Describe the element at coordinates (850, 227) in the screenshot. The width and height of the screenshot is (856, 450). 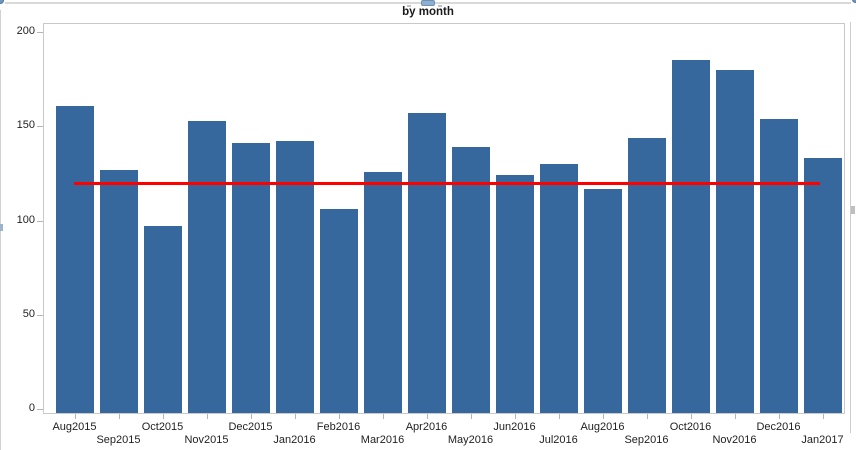
I see `right-pane-border` at that location.